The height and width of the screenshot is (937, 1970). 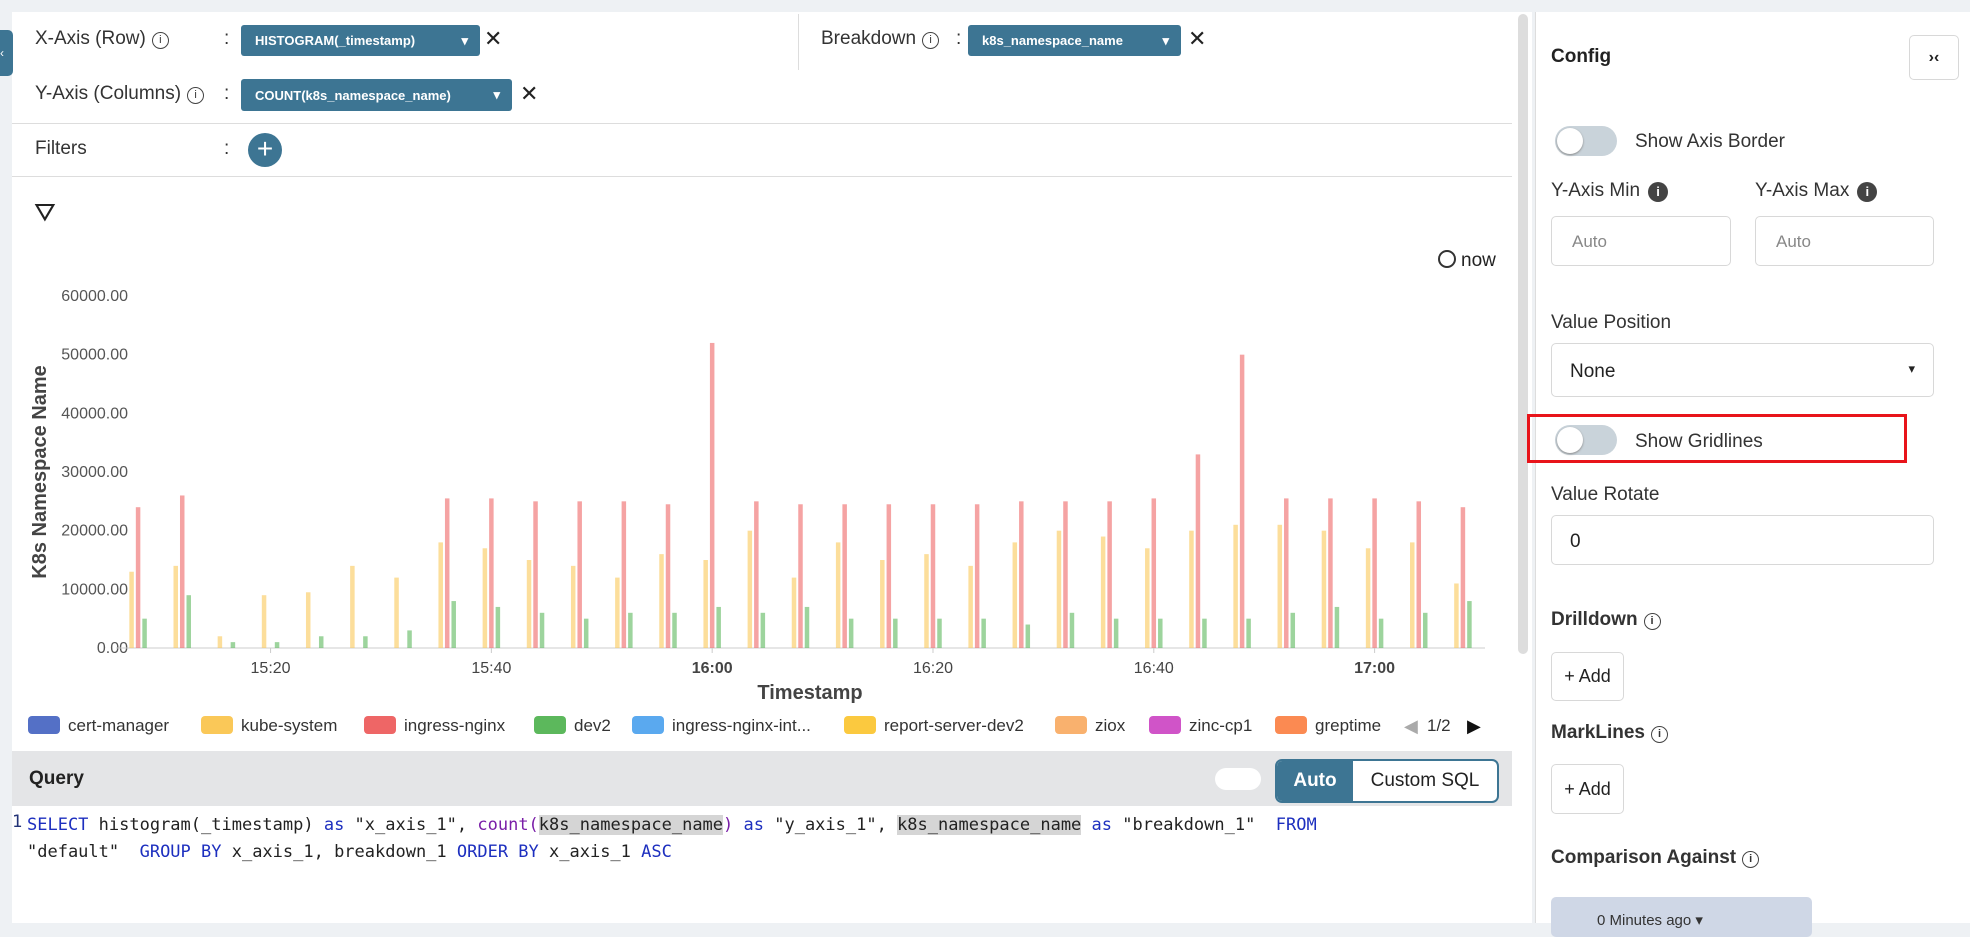 I want to click on legend-next: ▶, so click(x=1474, y=726).